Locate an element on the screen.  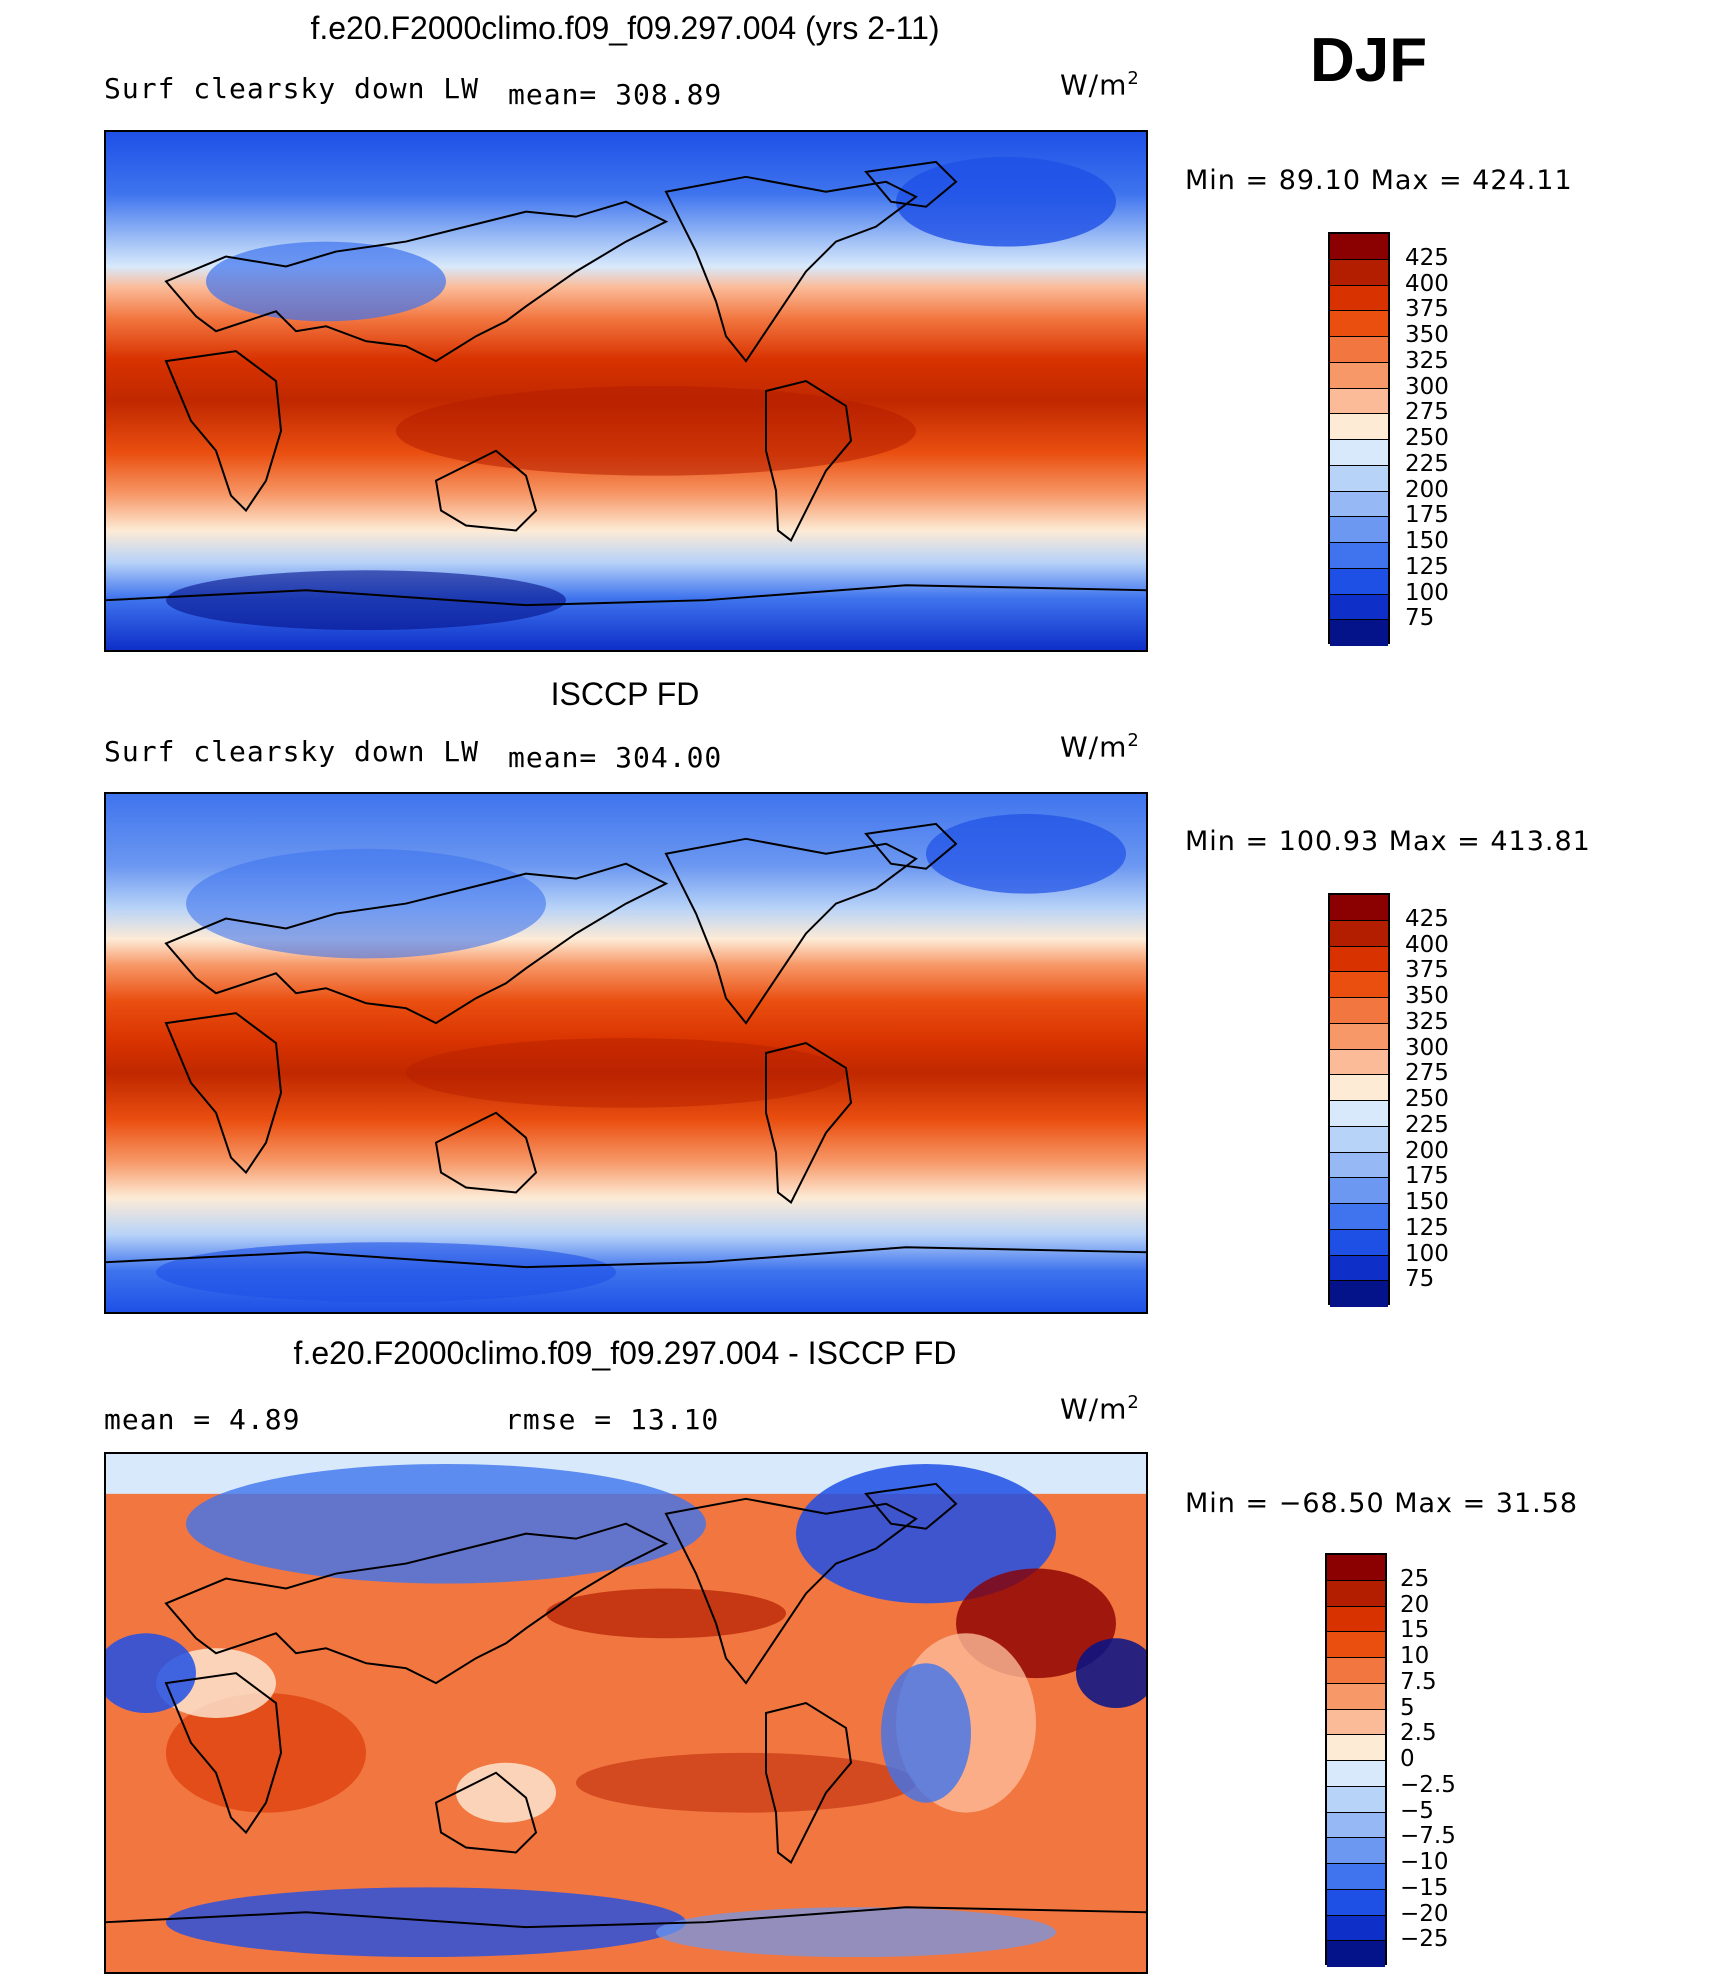
panel-1-units: W/m2 is located at coordinates (1100, 85).